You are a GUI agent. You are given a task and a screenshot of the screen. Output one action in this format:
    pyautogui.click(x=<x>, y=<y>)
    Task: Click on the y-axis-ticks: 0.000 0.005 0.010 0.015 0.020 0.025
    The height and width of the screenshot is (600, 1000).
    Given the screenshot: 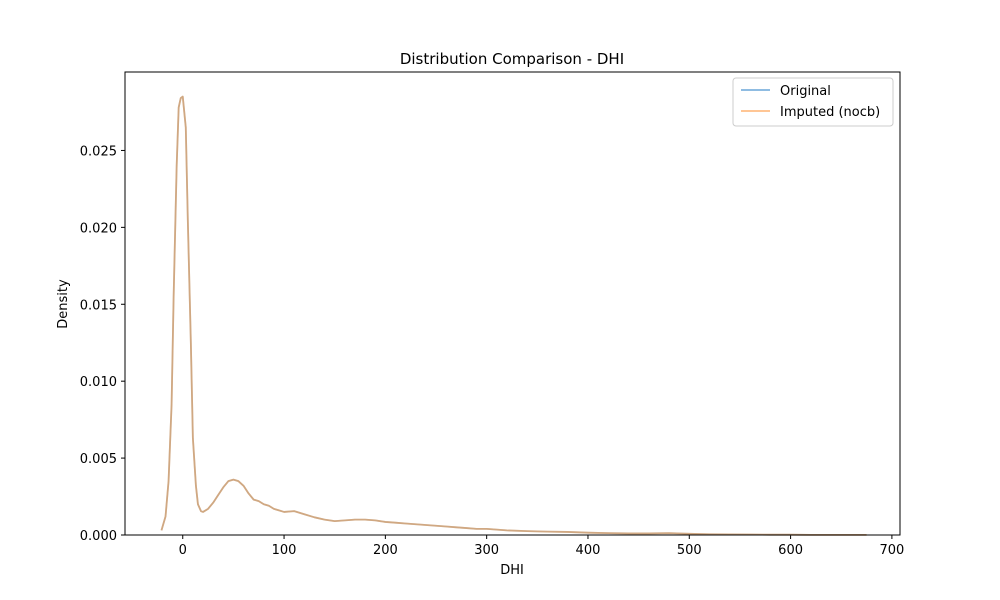 What is the action you would take?
    pyautogui.click(x=102, y=344)
    